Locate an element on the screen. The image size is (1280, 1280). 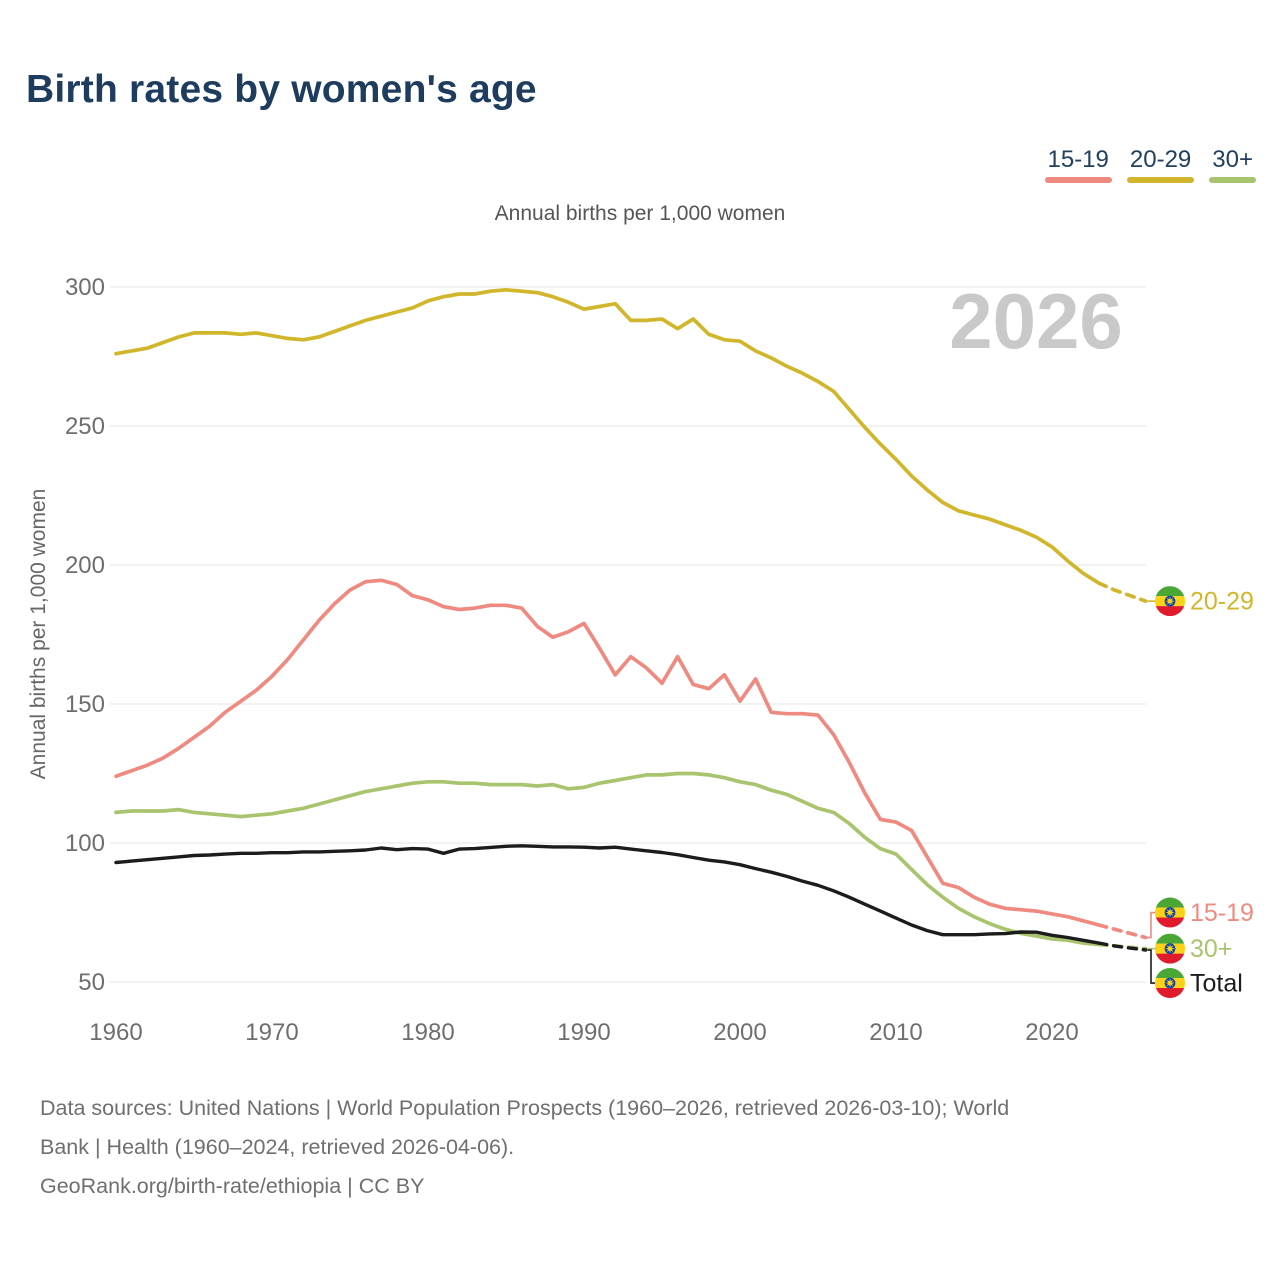
legend-item-20-29: 20-29 is located at coordinates (1160, 164).